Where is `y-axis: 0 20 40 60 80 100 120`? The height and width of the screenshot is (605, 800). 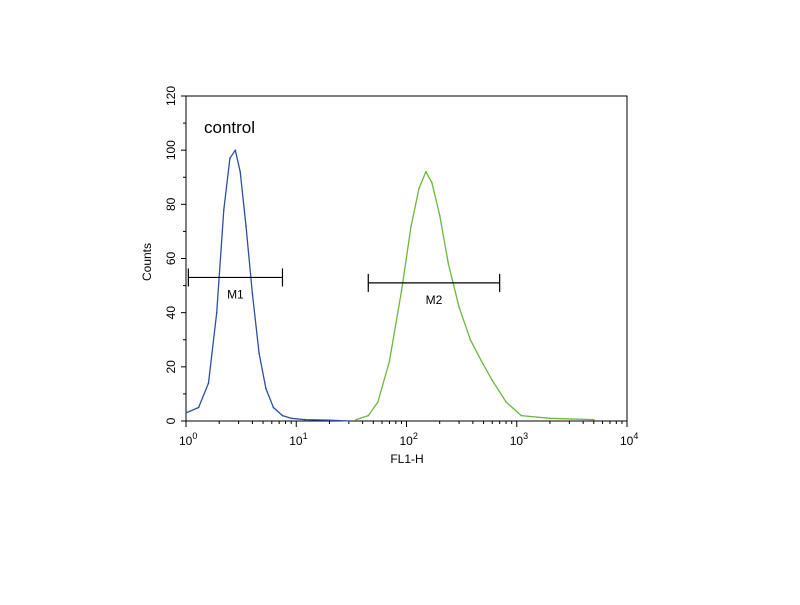
y-axis: 0 20 40 60 80 100 120 is located at coordinates (175, 255).